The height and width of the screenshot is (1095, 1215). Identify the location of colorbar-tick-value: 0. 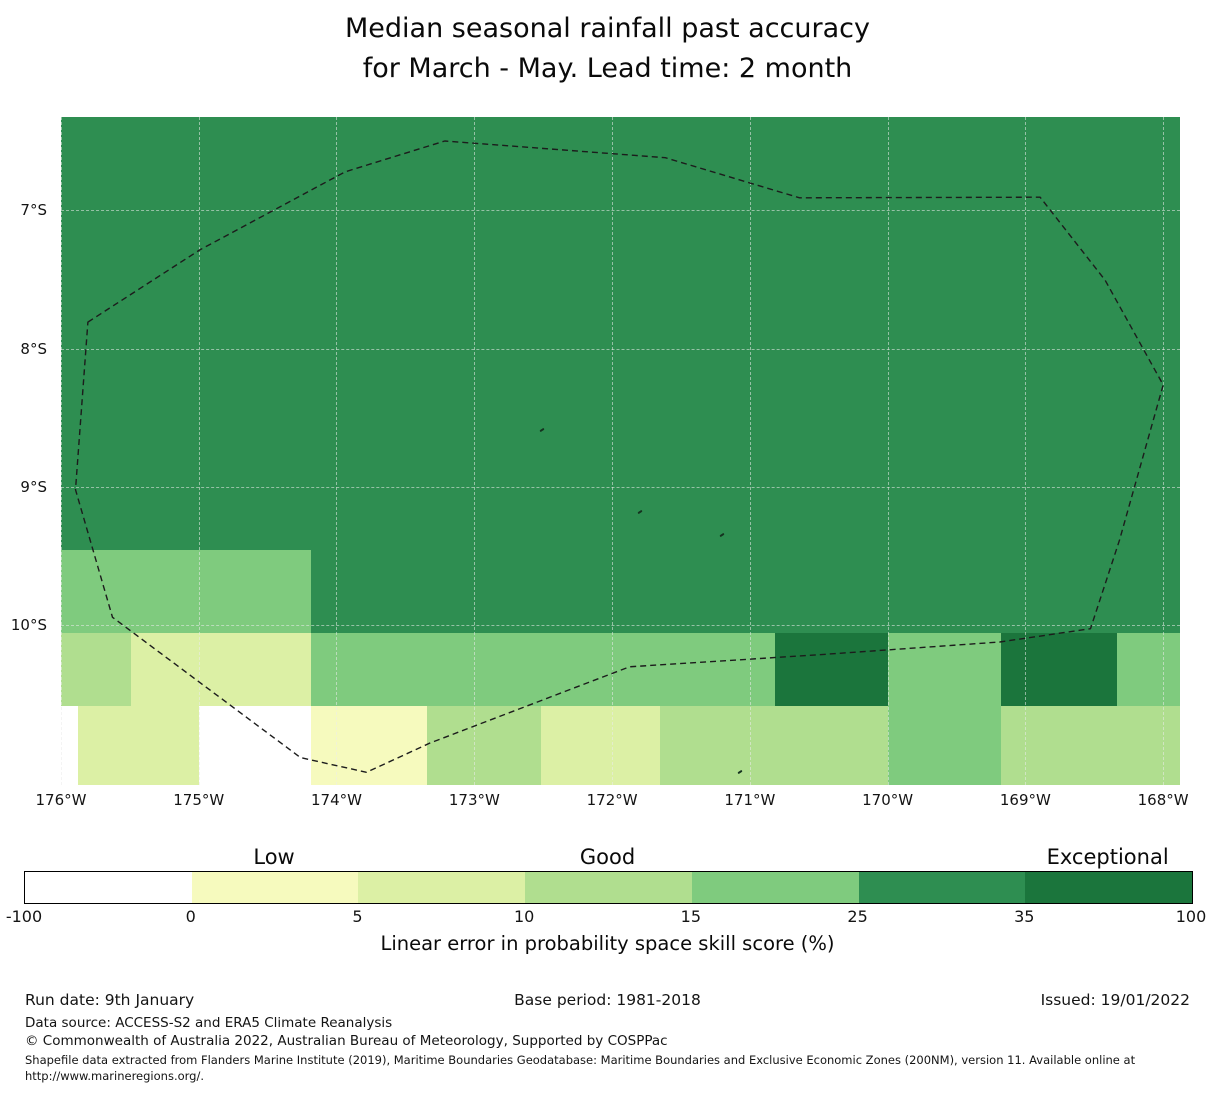
(190, 916).